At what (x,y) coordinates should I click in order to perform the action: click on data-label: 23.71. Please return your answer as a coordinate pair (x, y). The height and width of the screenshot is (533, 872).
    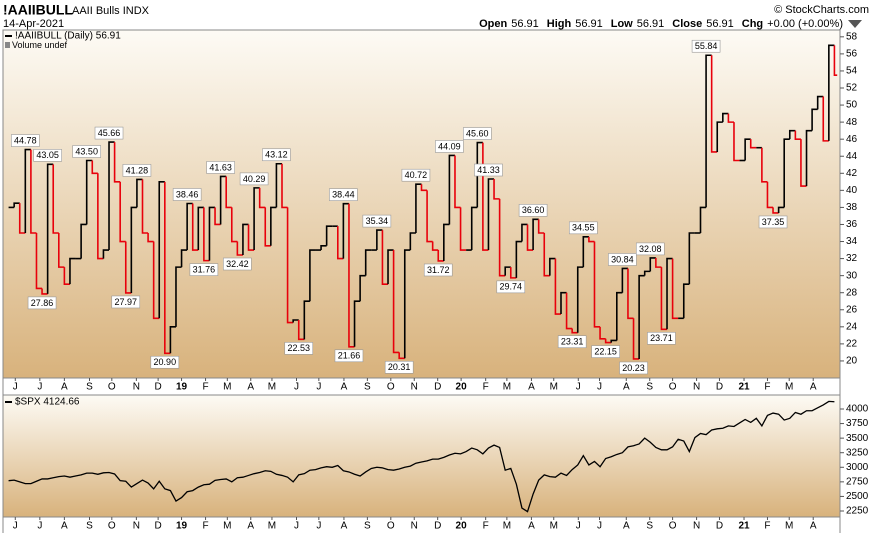
    Looking at the image, I should click on (661, 338).